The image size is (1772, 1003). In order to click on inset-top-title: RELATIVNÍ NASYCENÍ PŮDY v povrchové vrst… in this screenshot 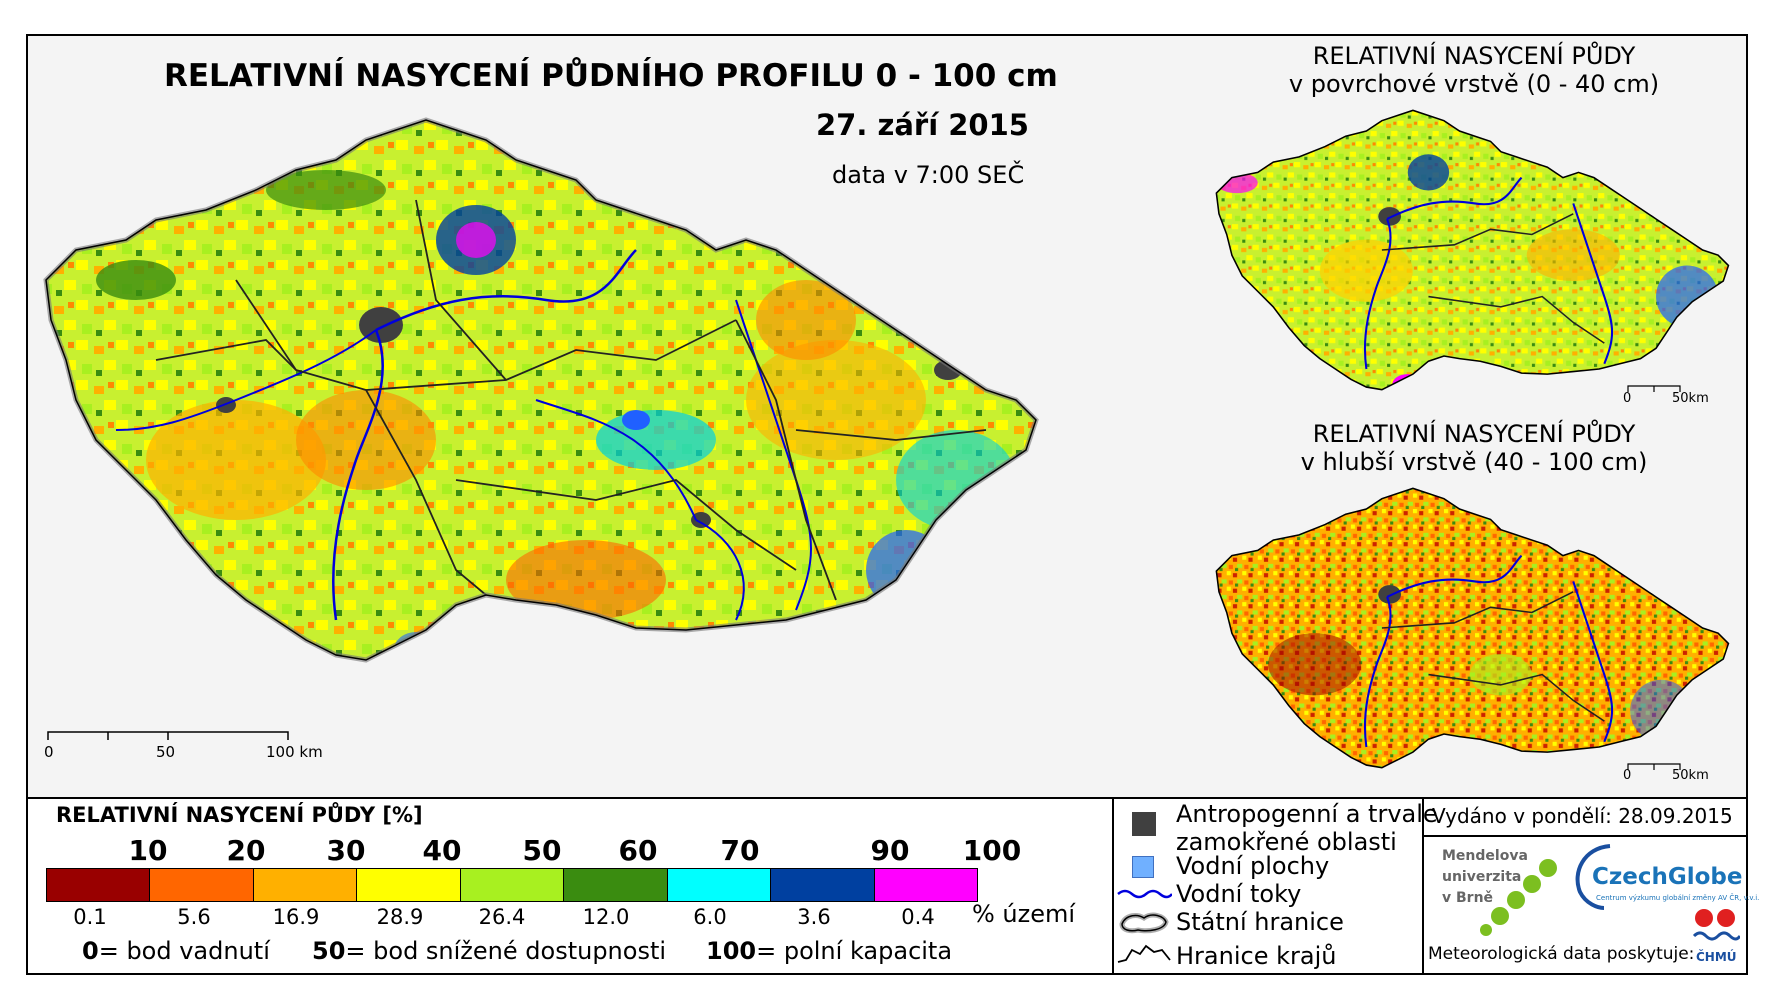, I will do `click(1474, 70)`.